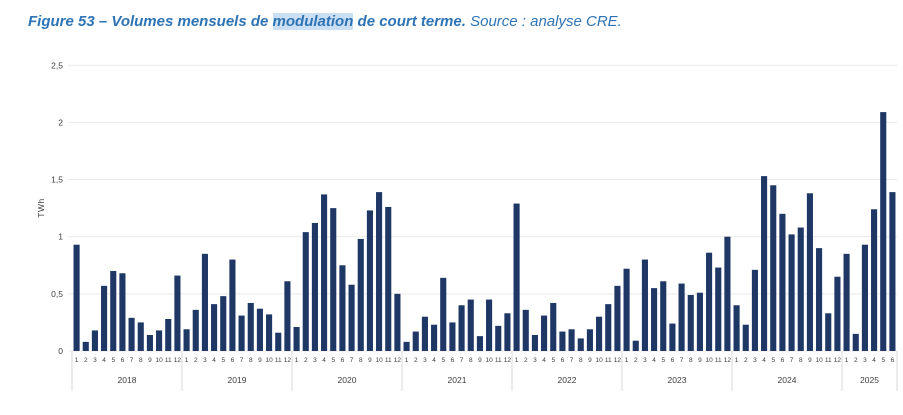 The width and height of the screenshot is (903, 415). Describe the element at coordinates (347, 380) in the screenshot. I see `year-label: 2020` at that location.